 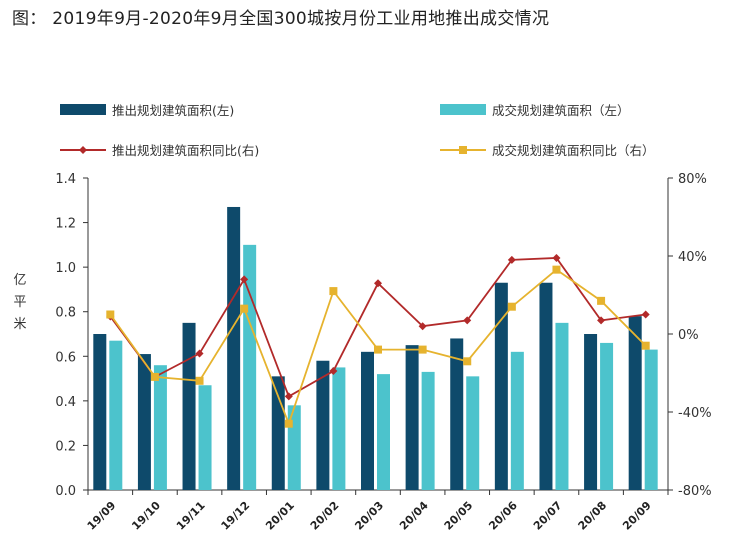 I want to click on legend-deal-line-marker, so click(x=463, y=150).